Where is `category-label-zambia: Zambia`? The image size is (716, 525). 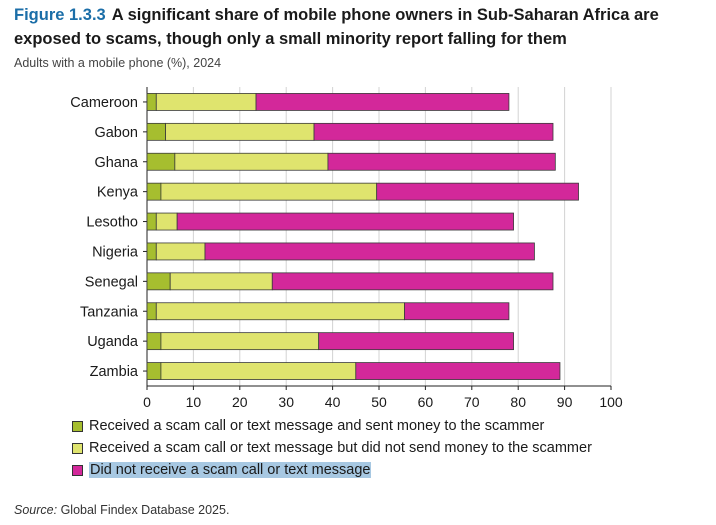 category-label-zambia: Zambia is located at coordinates (114, 372).